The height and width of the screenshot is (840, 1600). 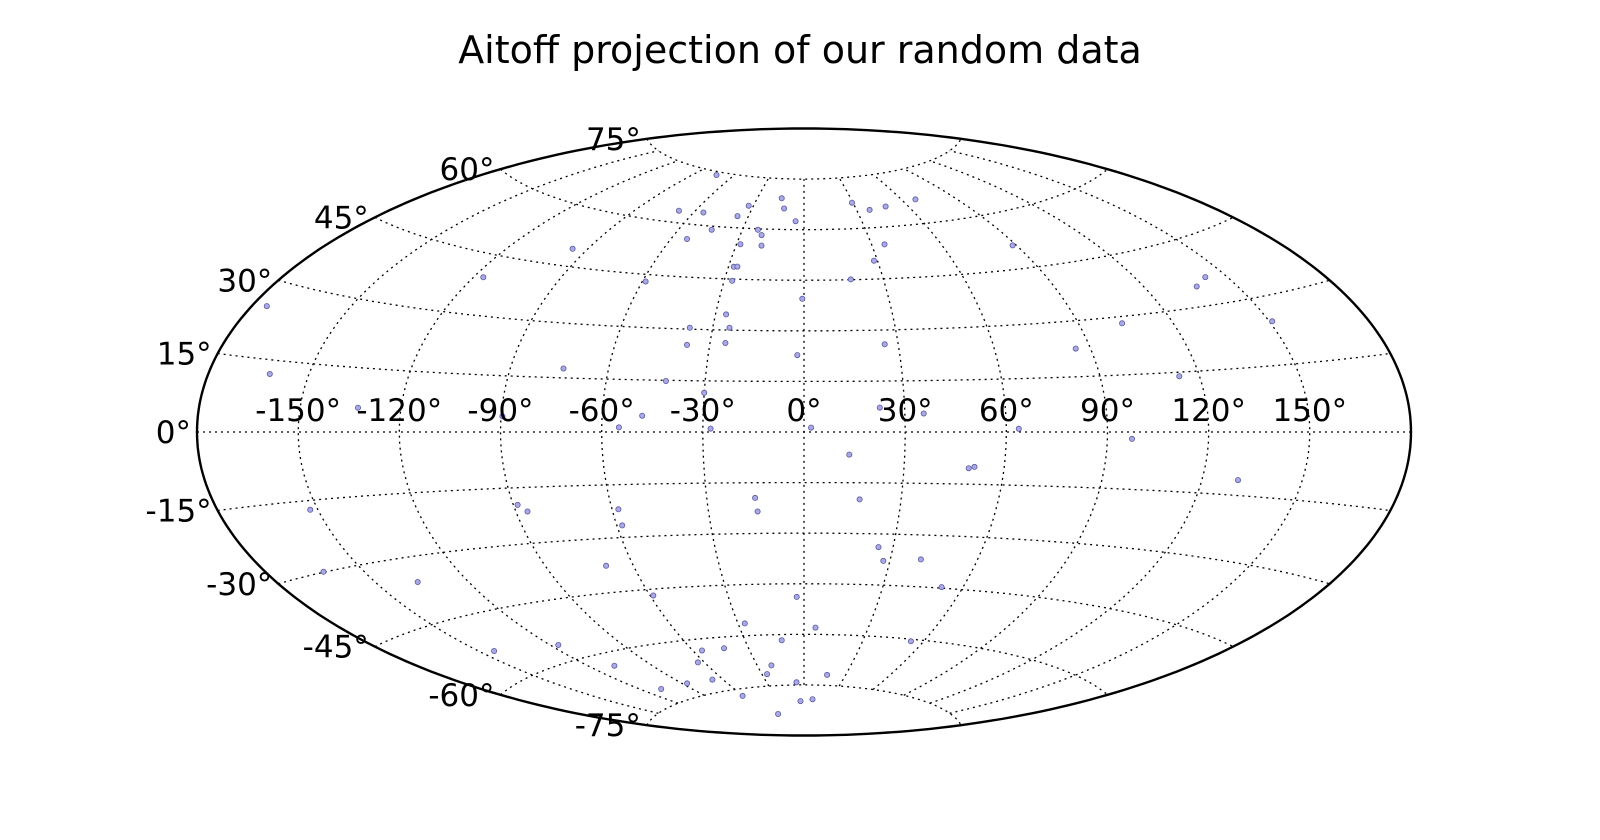 What do you see at coordinates (608, 726) in the screenshot?
I see `lat-tick-label: -75°` at bounding box center [608, 726].